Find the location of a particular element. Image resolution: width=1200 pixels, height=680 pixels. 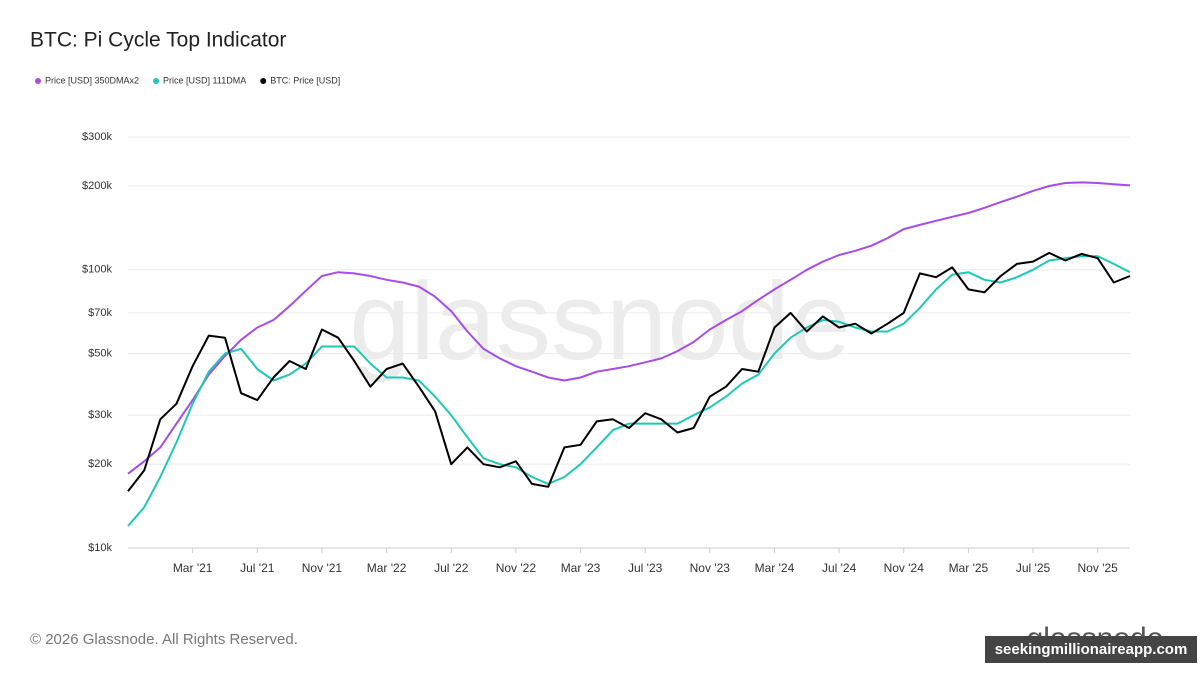

y-tick-label: $70k is located at coordinates (100, 313).